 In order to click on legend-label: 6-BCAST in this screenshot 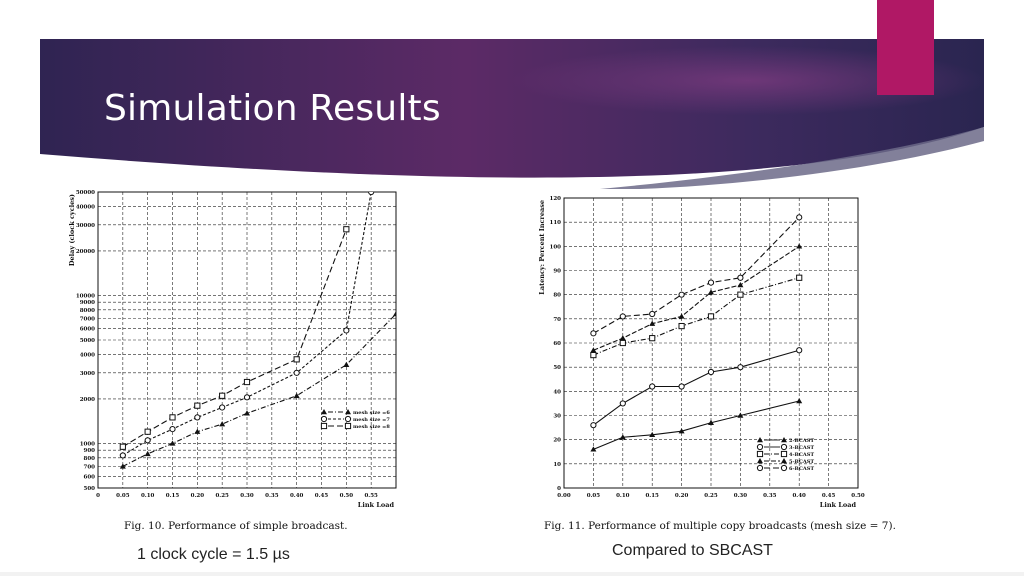, I will do `click(801, 469)`.